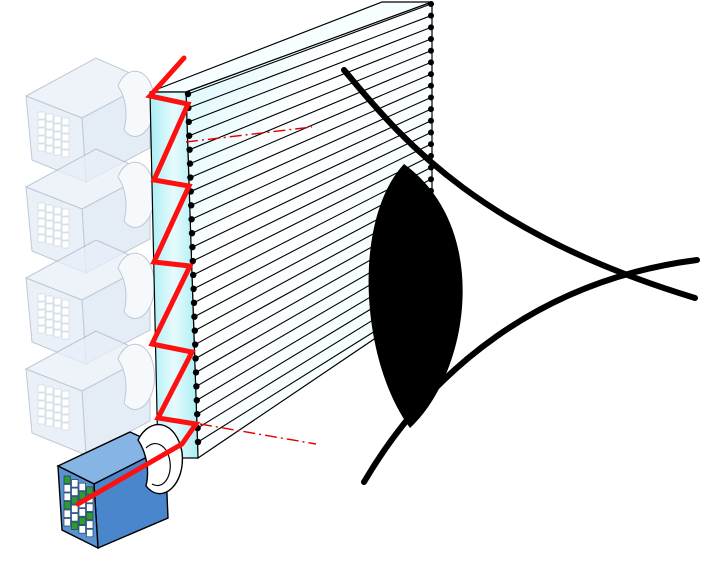 The width and height of the screenshot is (715, 574). Describe the element at coordinates (138, 281) in the screenshot. I see `light-ray` at that location.